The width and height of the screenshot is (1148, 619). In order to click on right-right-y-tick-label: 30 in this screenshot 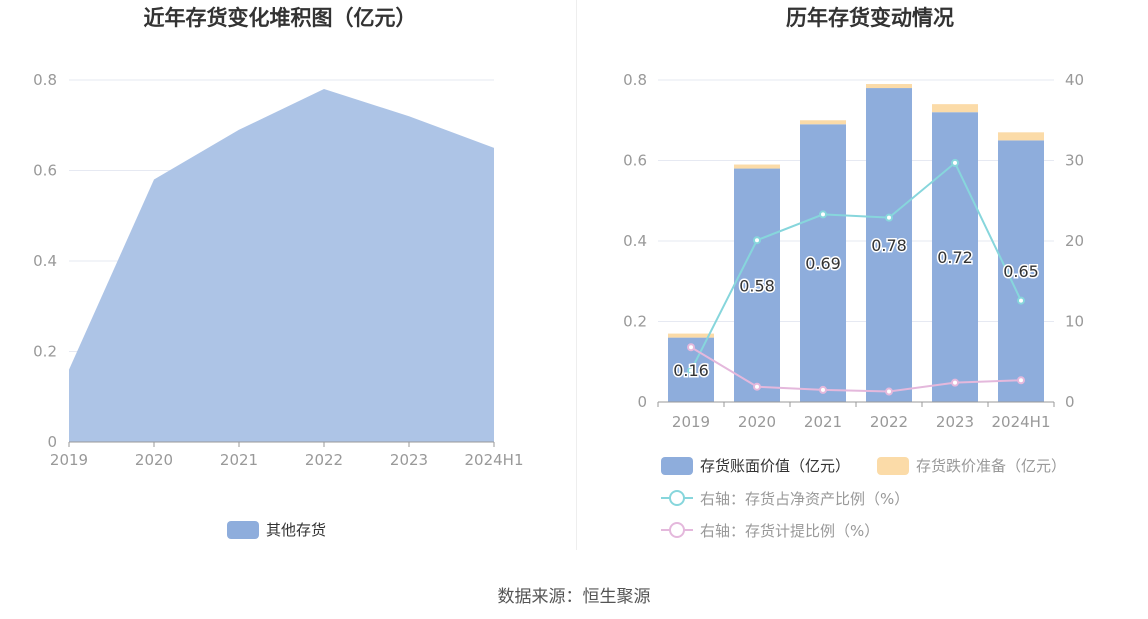, I will do `click(1074, 161)`.